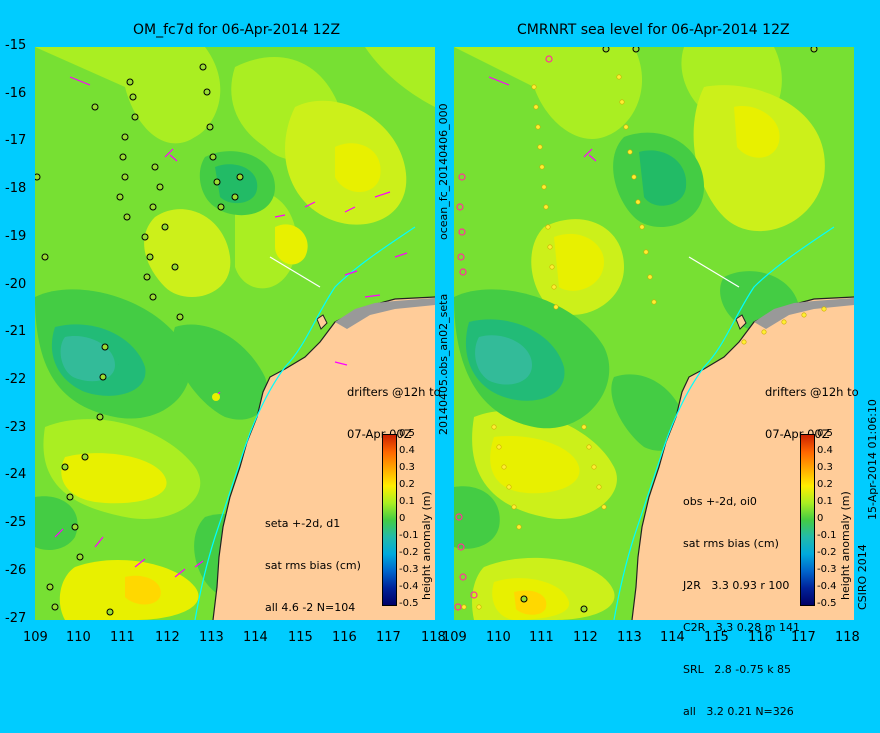  Describe the element at coordinates (872, 459) in the screenshot. I see `timestamp-label: 15-Apr-2014 01:06:10` at that location.